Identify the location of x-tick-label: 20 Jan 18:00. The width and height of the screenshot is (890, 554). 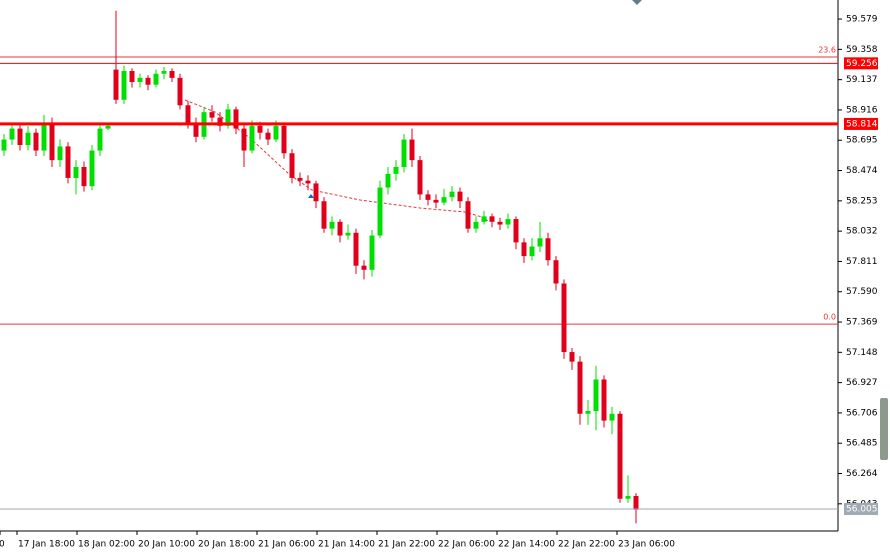
(226, 545).